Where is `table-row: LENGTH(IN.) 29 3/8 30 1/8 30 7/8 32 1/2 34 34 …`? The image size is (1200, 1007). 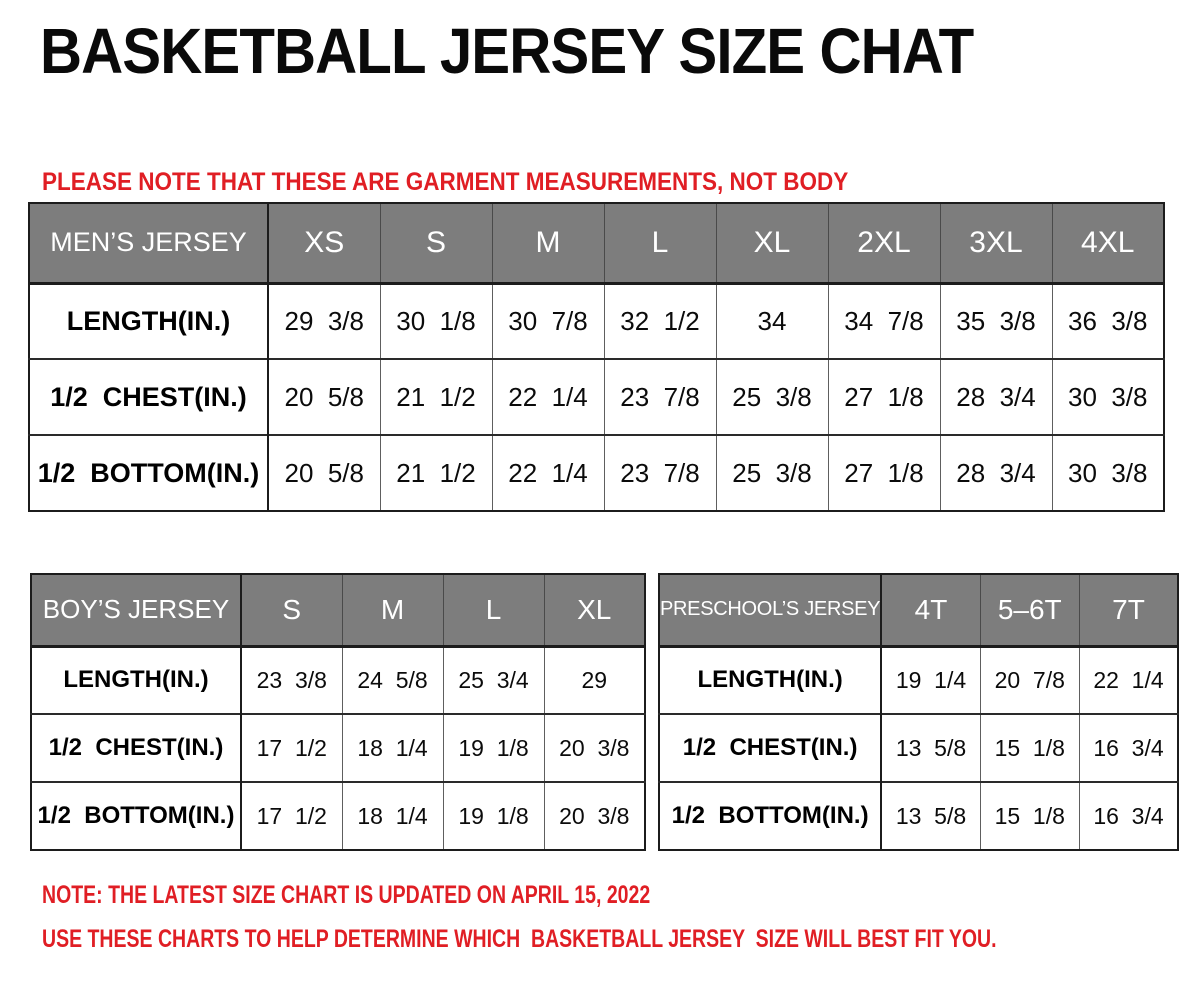 table-row: LENGTH(IN.) 29 3/8 30 1/8 30 7/8 32 1/2 34 34 … is located at coordinates (596, 321).